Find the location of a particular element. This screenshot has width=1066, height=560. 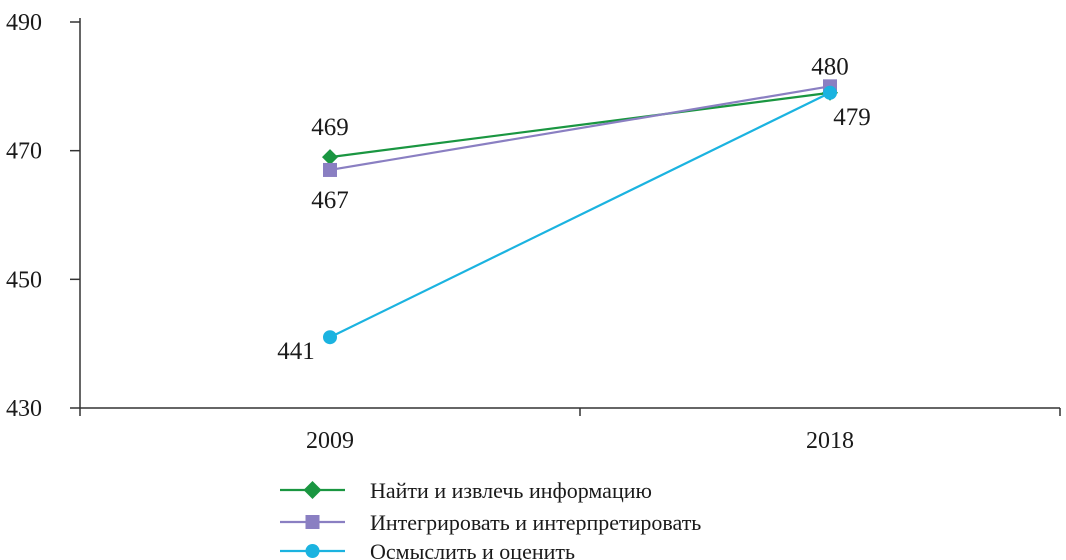

y-tick-label: 430 is located at coordinates (24, 409).